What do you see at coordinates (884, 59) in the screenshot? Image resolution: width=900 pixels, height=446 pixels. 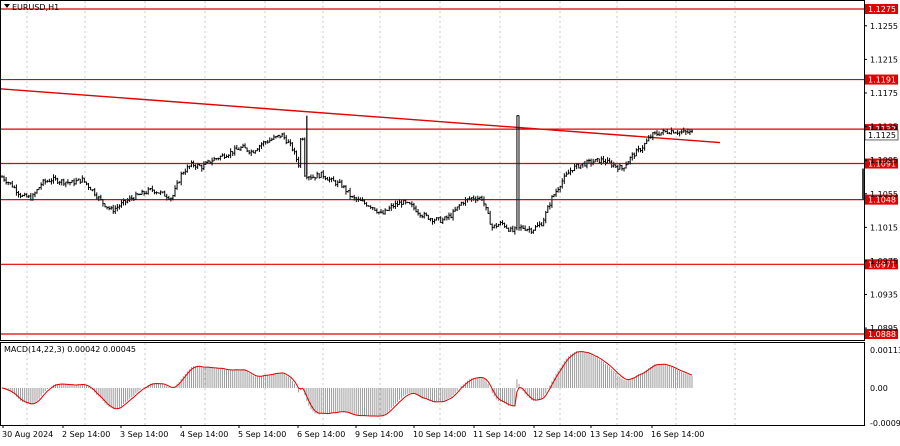 I see `price-axis-label: 1.1215` at bounding box center [884, 59].